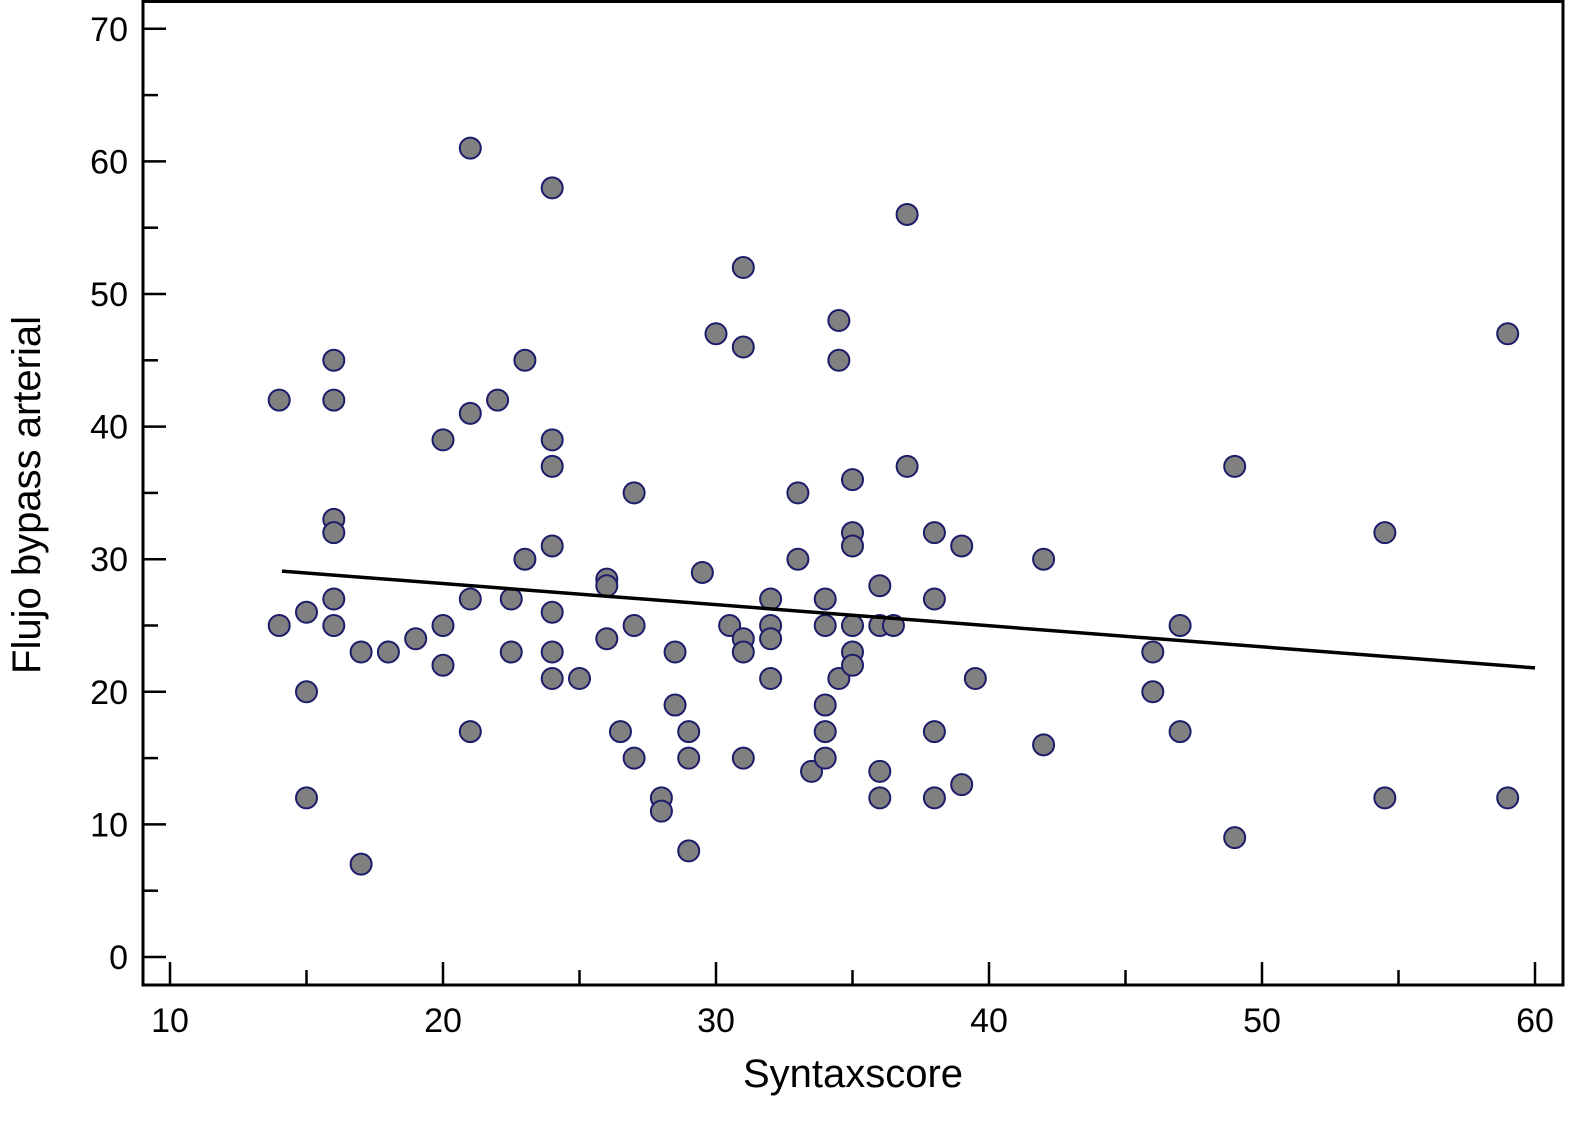 The height and width of the screenshot is (1124, 1596). Describe the element at coordinates (109, 825) in the screenshot. I see `y-tick-label: 10` at that location.